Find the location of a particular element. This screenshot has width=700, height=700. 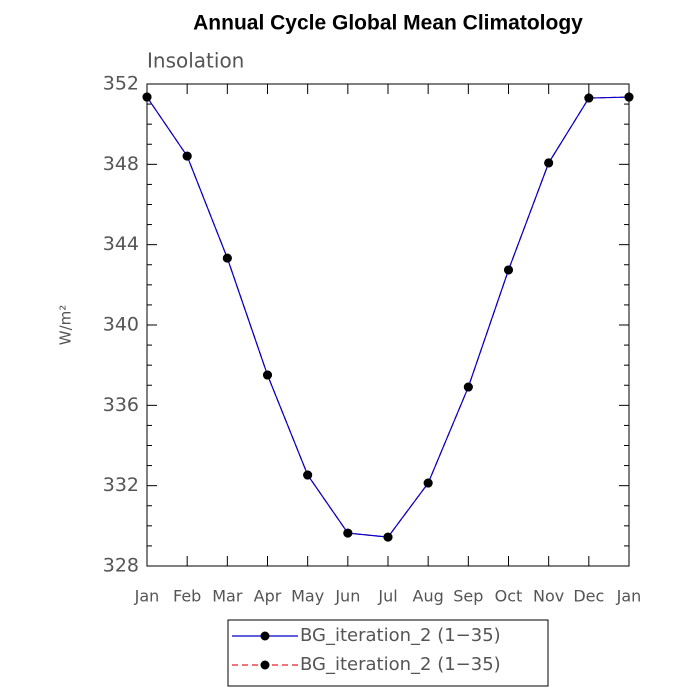

y-tick-label: 344 is located at coordinates (121, 244).